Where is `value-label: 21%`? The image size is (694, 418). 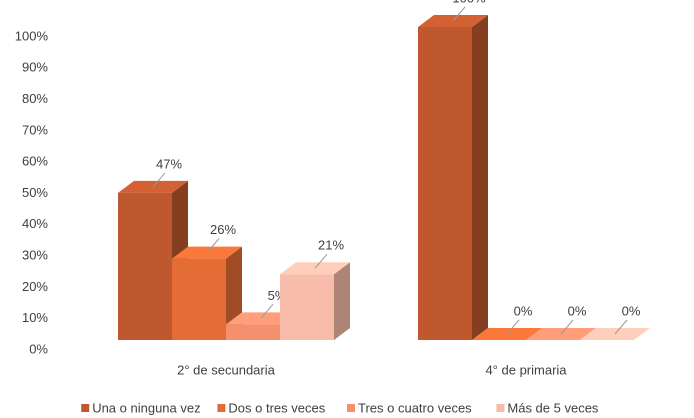 value-label: 21% is located at coordinates (331, 245).